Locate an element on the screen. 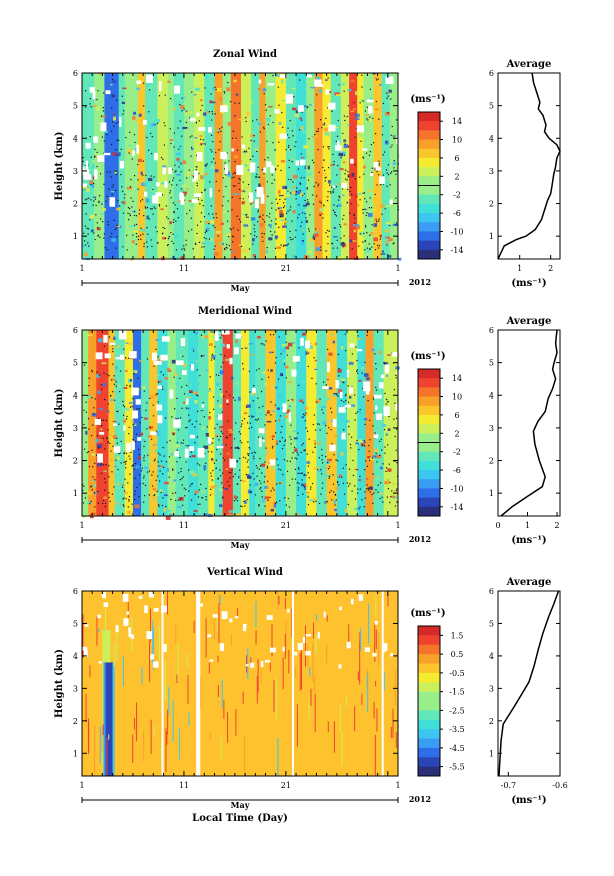 Image resolution: width=614 pixels, height=876 pixels. colorbar-tick-label: 14 is located at coordinates (457, 121).